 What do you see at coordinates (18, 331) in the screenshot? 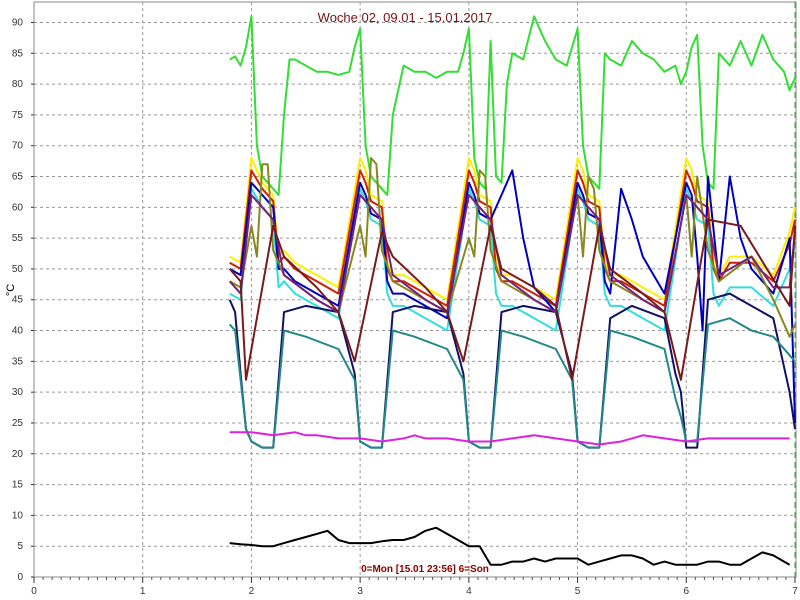
I see `y-tick-label: 40` at bounding box center [18, 331].